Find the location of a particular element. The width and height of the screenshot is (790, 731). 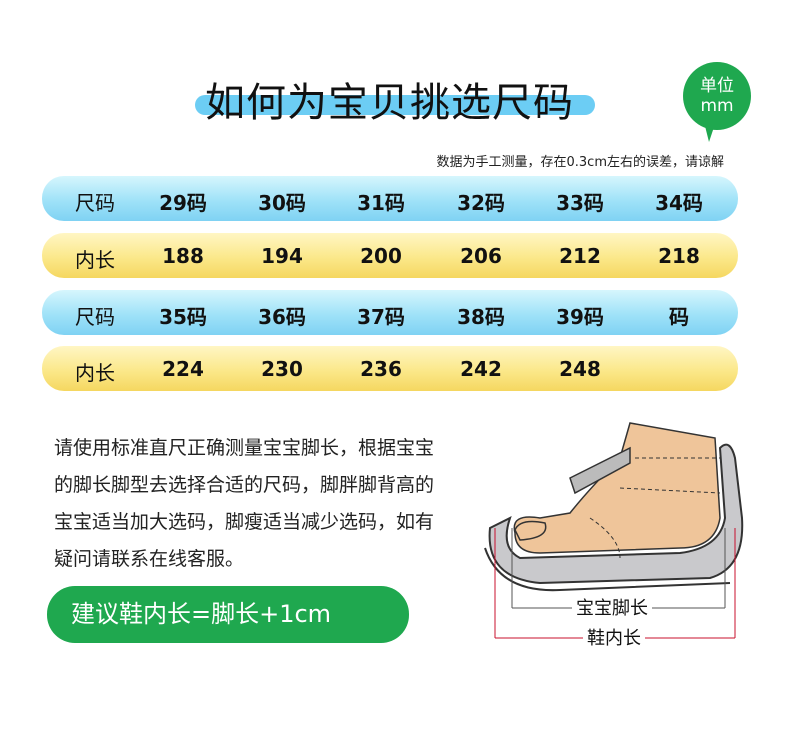

table-cell: 29码 is located at coordinates (183, 203).